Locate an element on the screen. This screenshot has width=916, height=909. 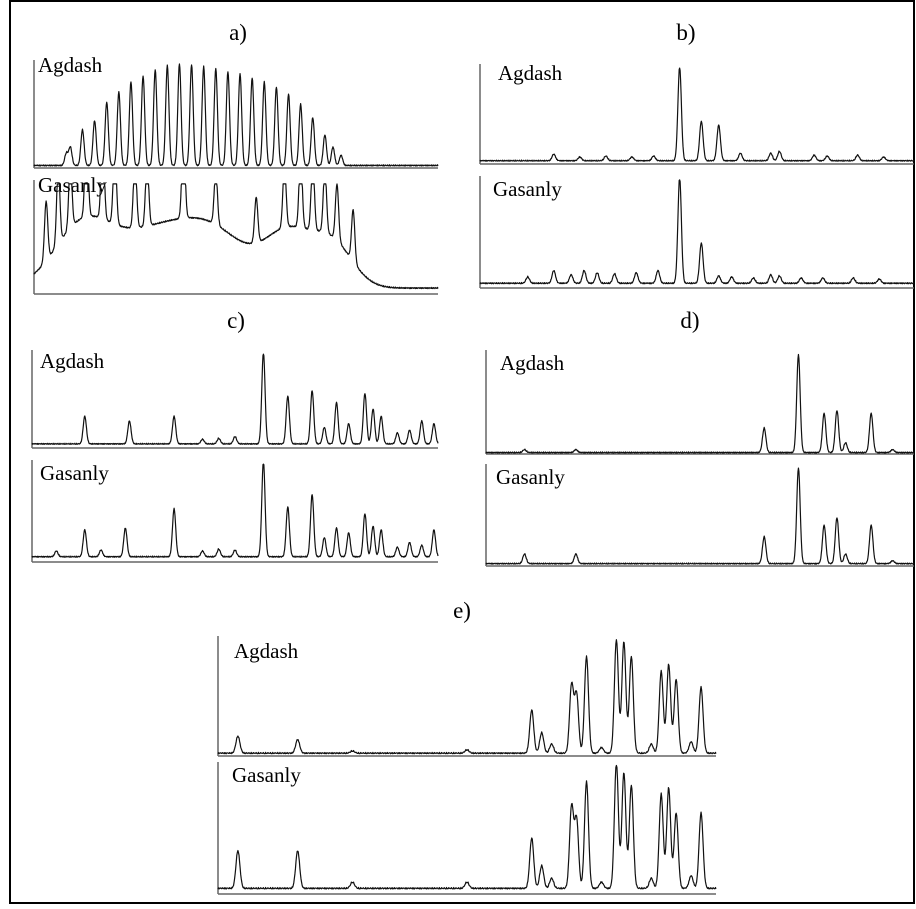
panel-b-gasanly-plot is located at coordinates (697, 232).